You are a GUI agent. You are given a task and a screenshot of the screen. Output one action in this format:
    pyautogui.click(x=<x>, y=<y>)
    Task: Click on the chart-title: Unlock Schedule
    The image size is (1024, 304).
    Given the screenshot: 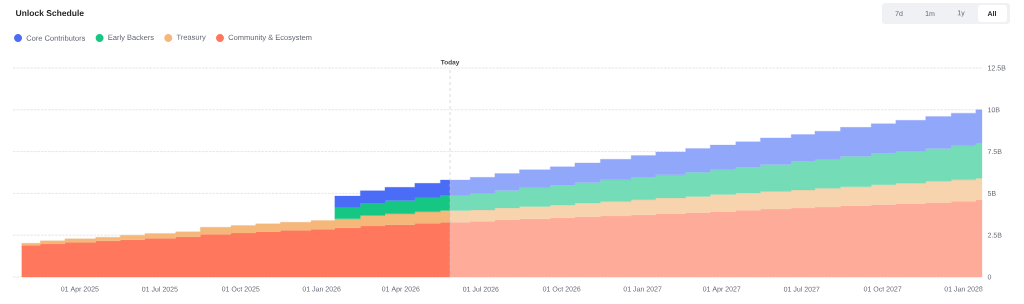 What is the action you would take?
    pyautogui.click(x=50, y=13)
    